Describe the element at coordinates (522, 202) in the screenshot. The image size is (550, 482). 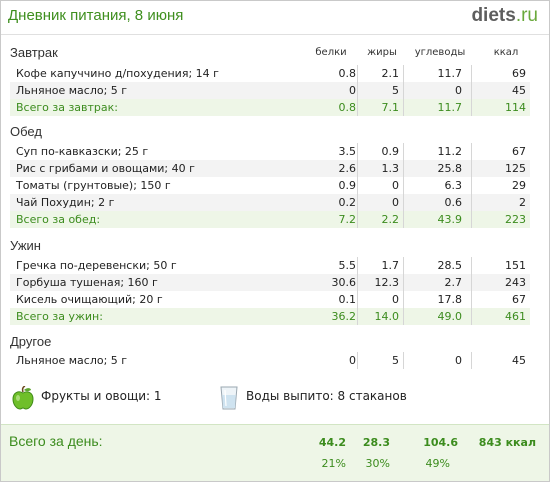
I see `food-kcal: 2` at that location.